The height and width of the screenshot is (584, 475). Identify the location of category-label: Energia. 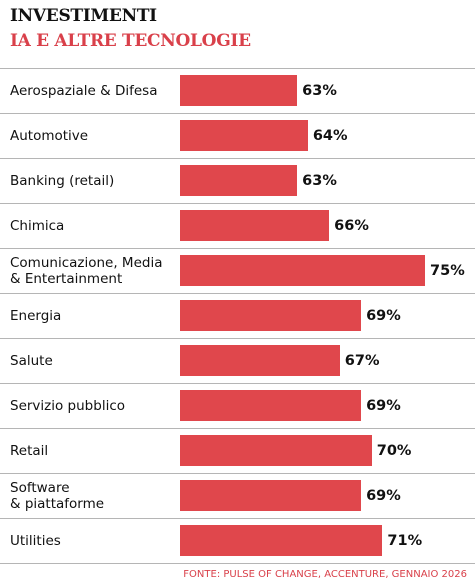
(36, 315).